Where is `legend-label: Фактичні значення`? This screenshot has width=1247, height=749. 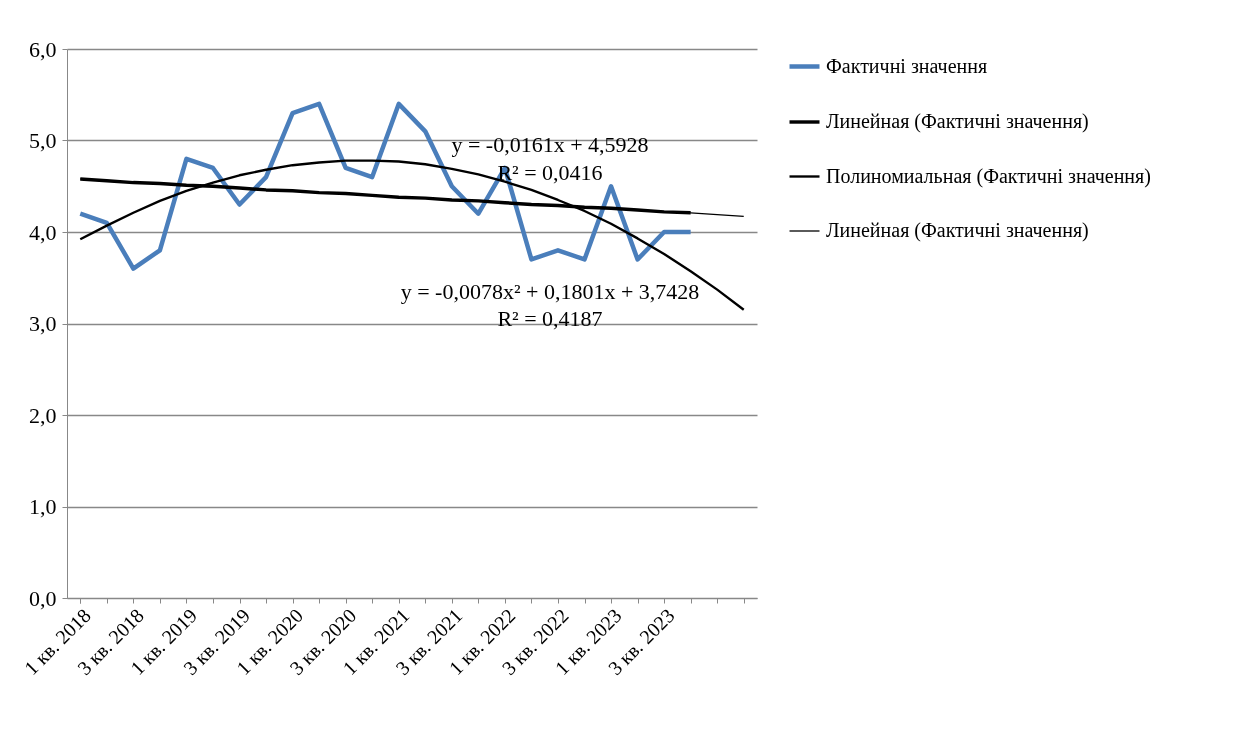 legend-label: Фактичні значення is located at coordinates (907, 65).